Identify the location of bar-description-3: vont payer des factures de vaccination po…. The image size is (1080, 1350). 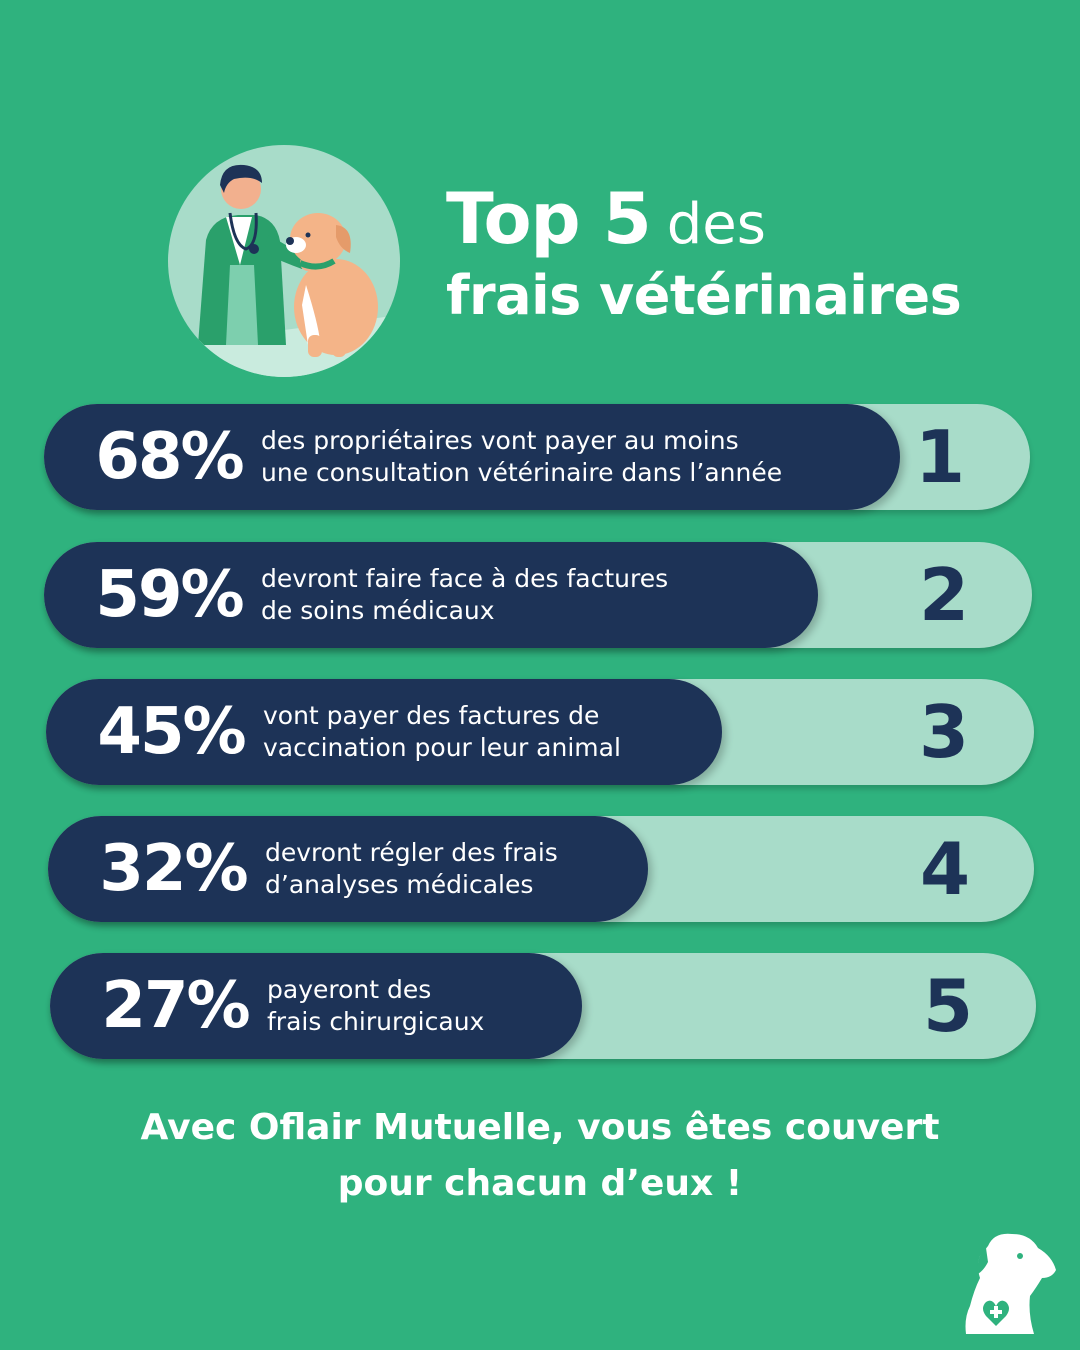
(442, 732).